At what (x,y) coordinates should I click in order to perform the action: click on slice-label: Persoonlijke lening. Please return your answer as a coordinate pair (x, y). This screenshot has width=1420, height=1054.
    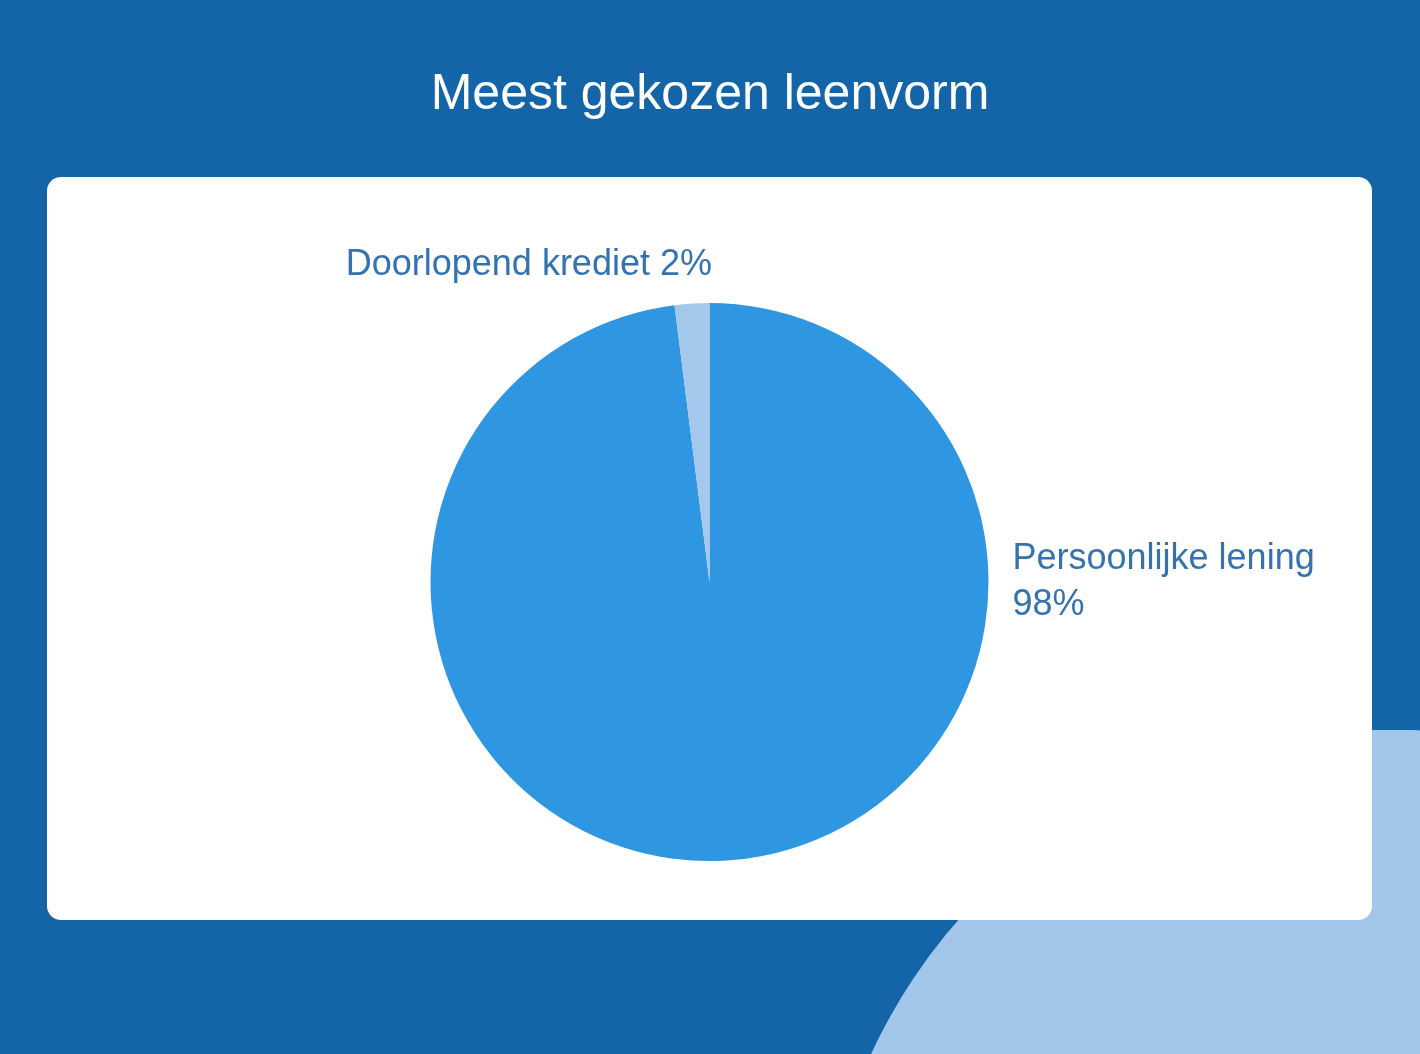
    Looking at the image, I should click on (1163, 556).